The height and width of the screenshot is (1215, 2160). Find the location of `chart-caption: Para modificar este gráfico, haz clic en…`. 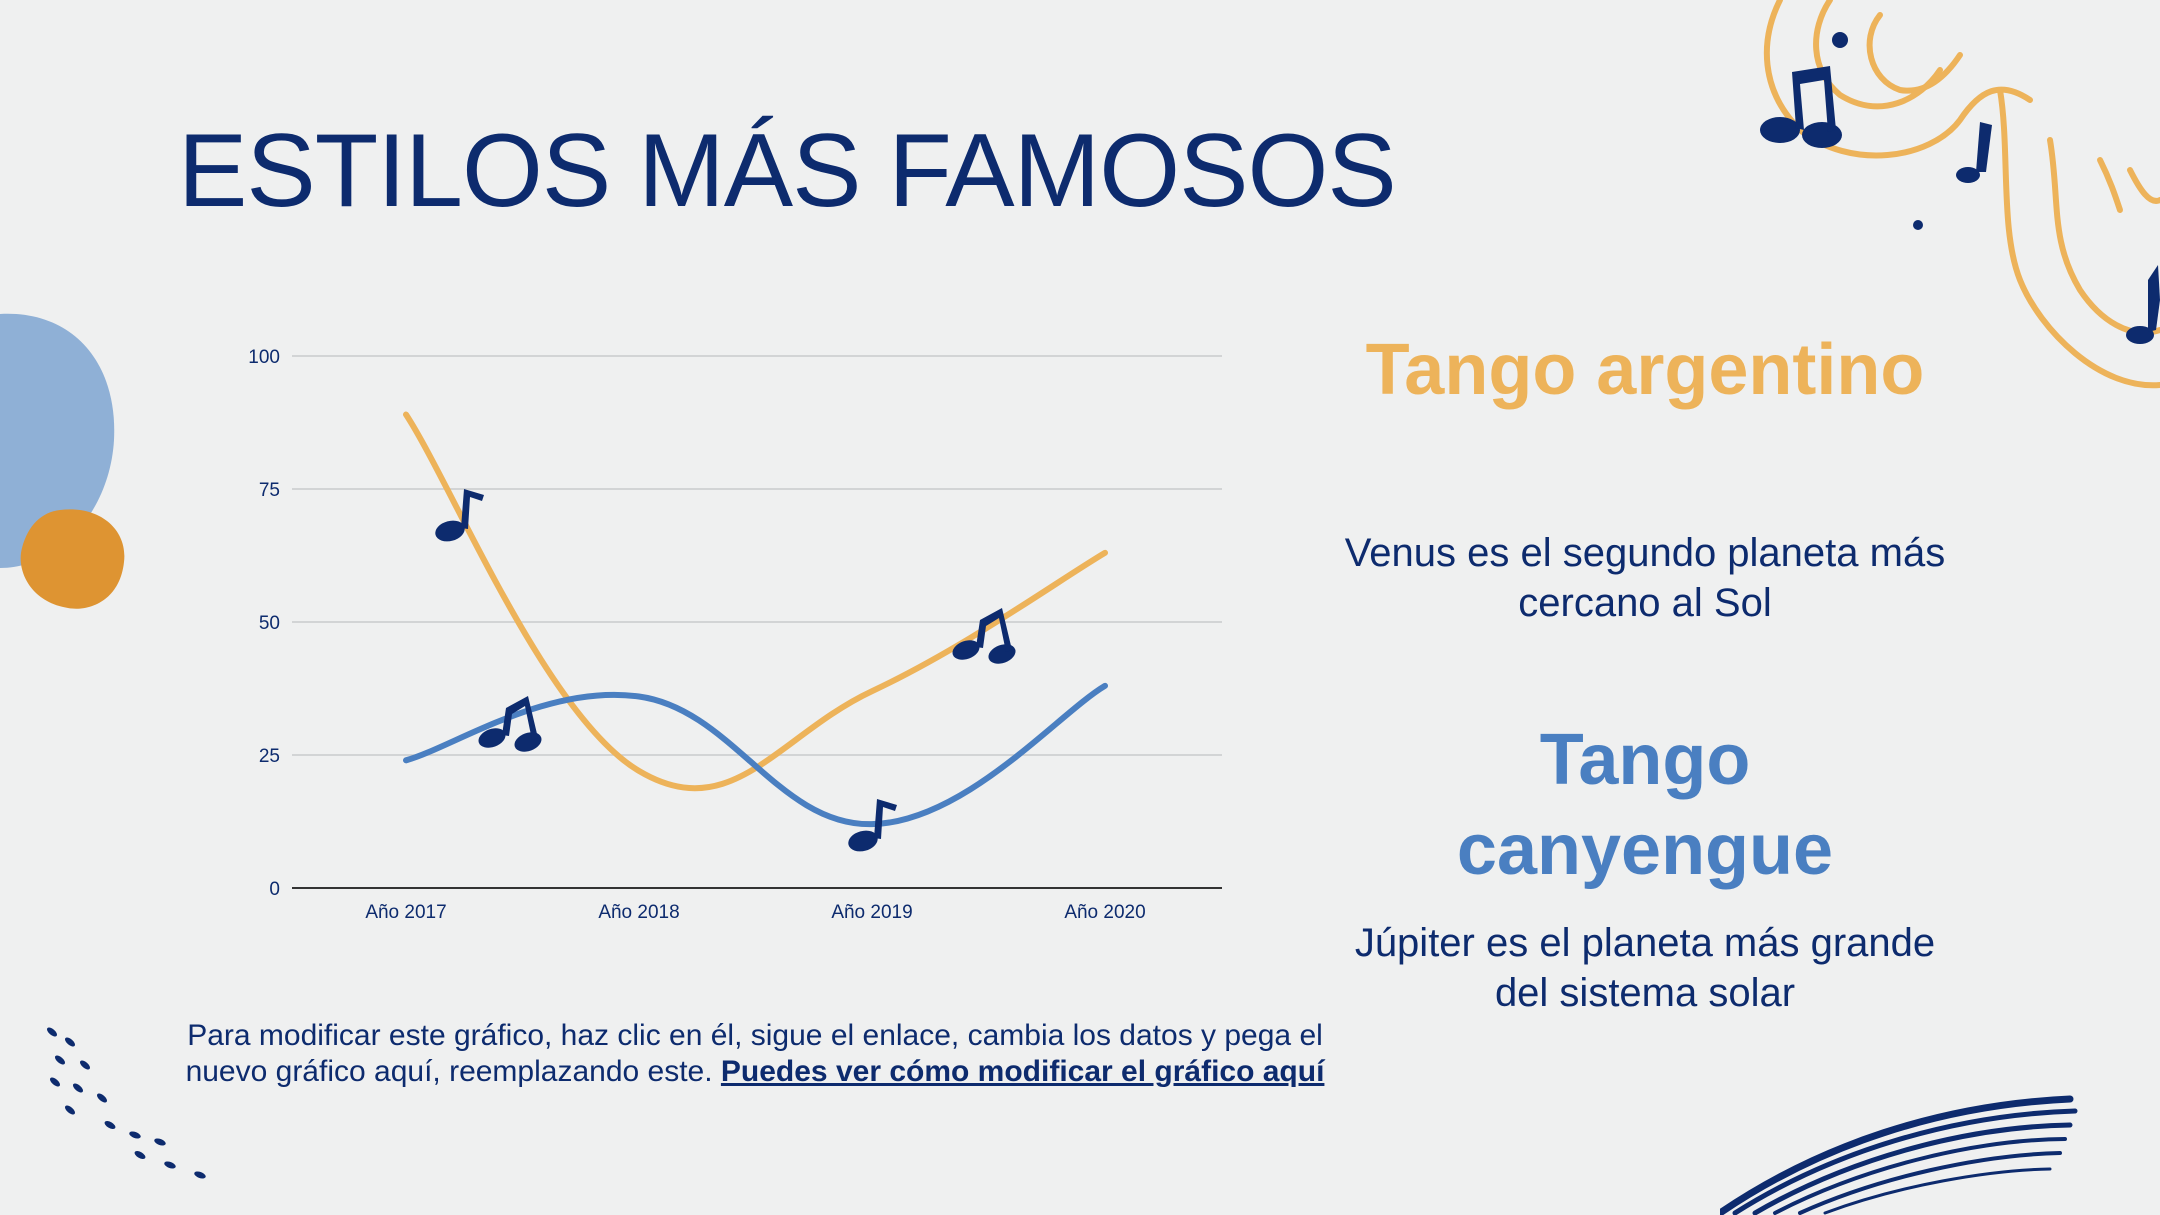

chart-caption: Para modificar este gráfico, haz clic en… is located at coordinates (755, 1054).